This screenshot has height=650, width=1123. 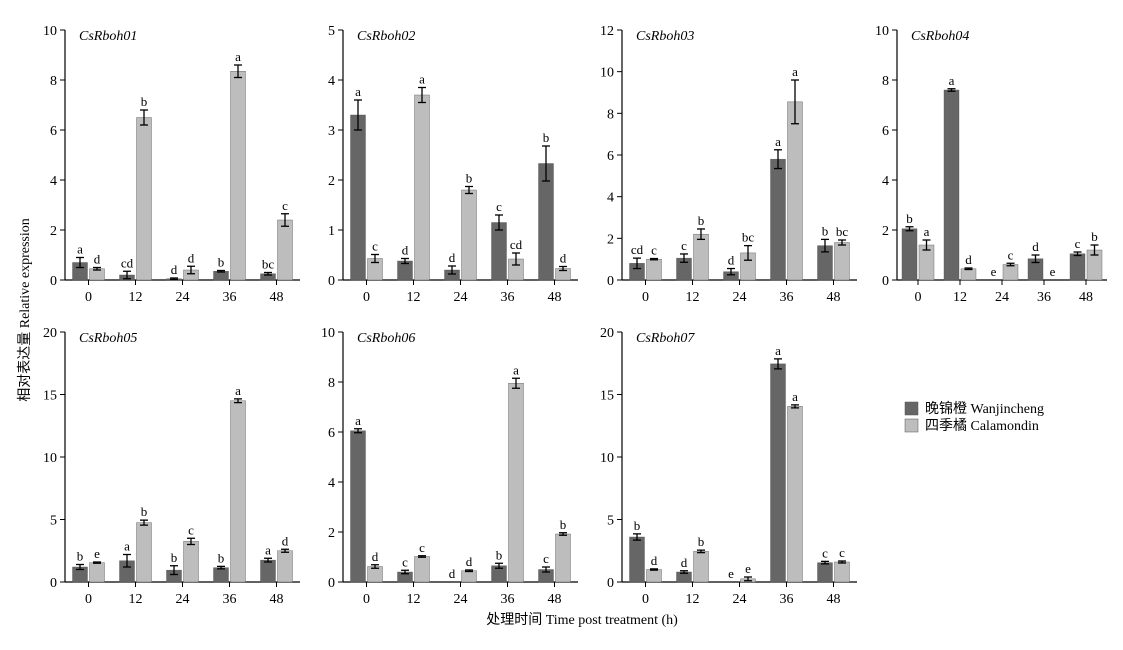 I want to click on chart-title: CsRboh05, so click(x=108, y=338).